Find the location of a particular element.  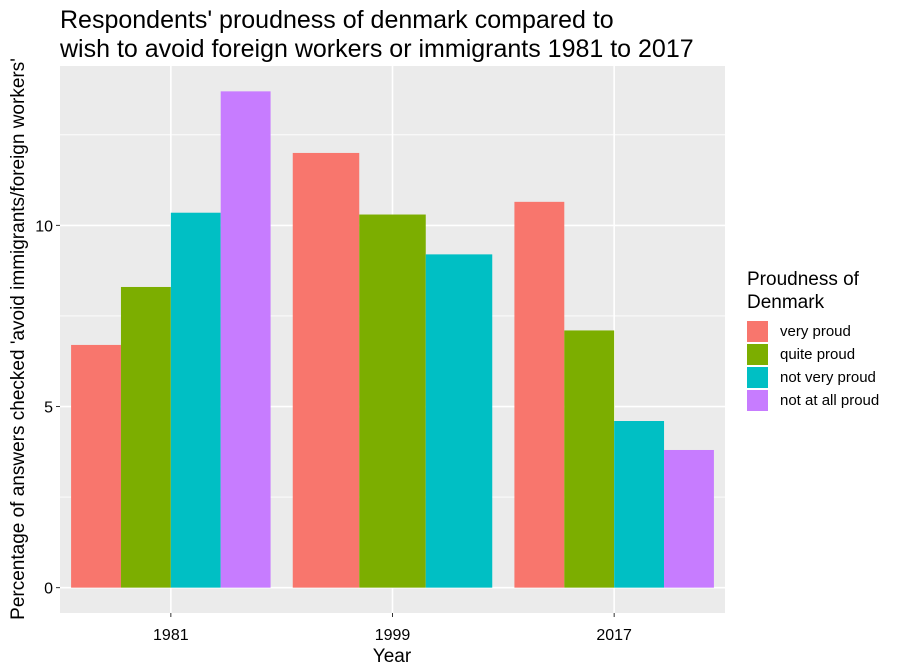

legend-label: not at all proud is located at coordinates (830, 400).